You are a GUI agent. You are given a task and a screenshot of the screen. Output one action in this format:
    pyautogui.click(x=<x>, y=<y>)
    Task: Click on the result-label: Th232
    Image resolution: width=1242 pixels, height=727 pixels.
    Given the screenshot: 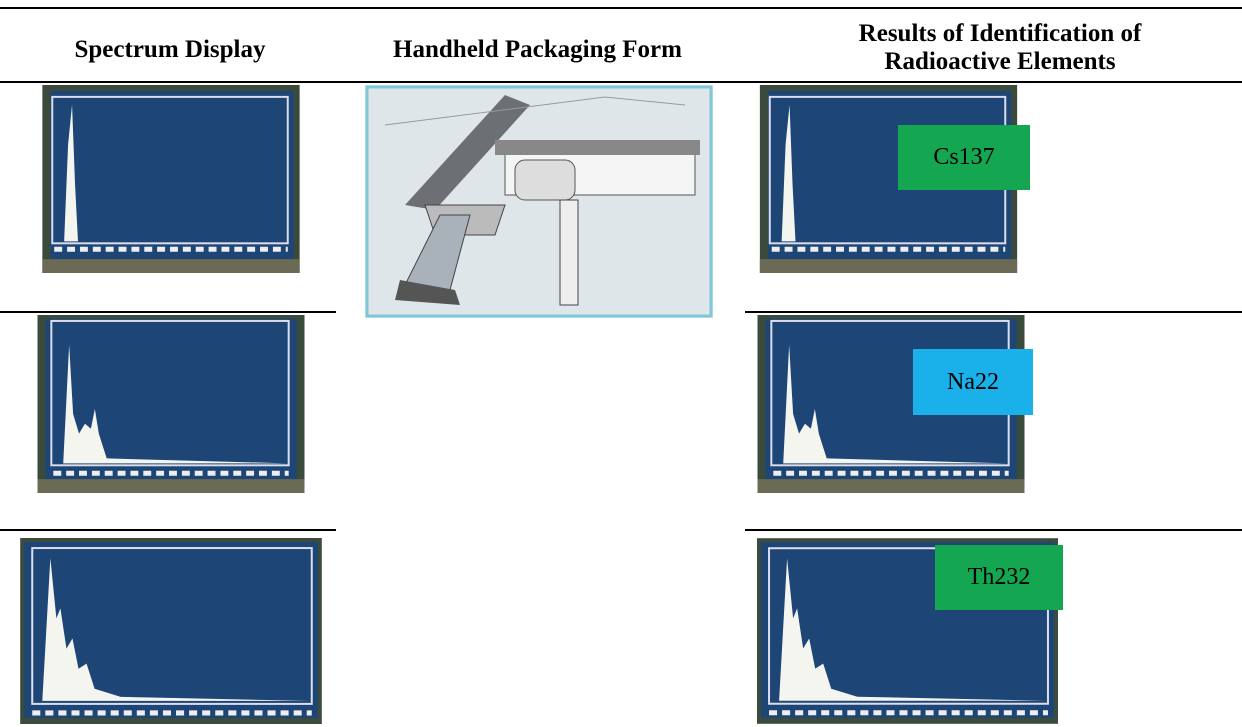 What is the action you would take?
    pyautogui.click(x=999, y=577)
    